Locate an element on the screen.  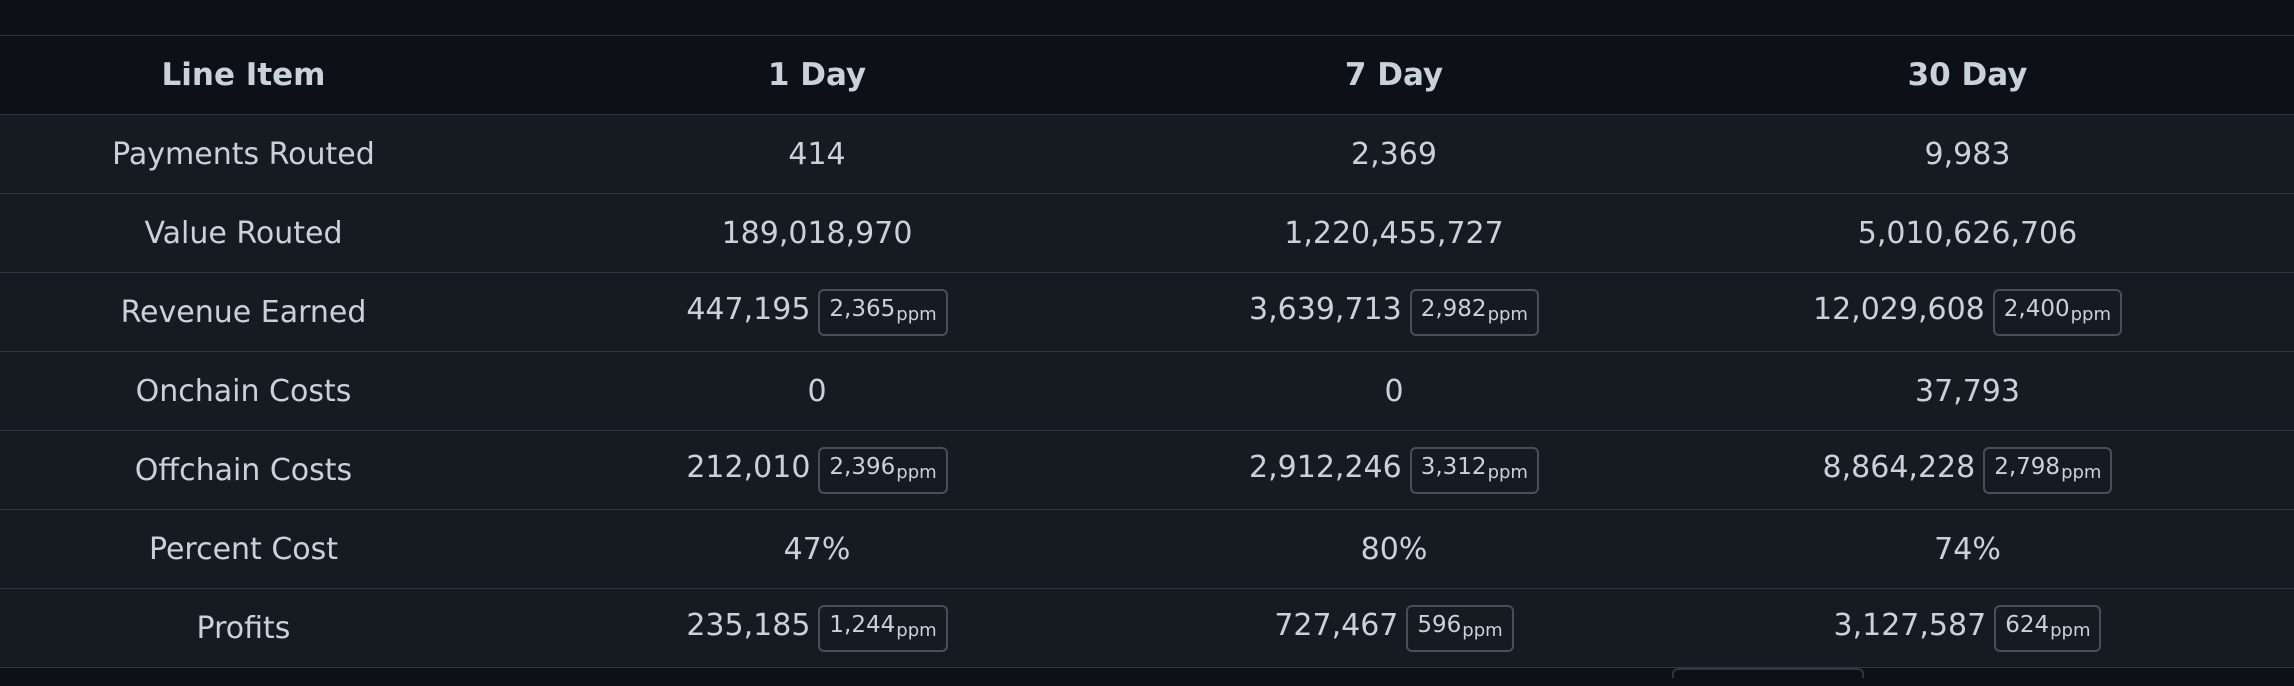
cell-7-day: 2,912,246 3,312ppm is located at coordinates (1394, 470).